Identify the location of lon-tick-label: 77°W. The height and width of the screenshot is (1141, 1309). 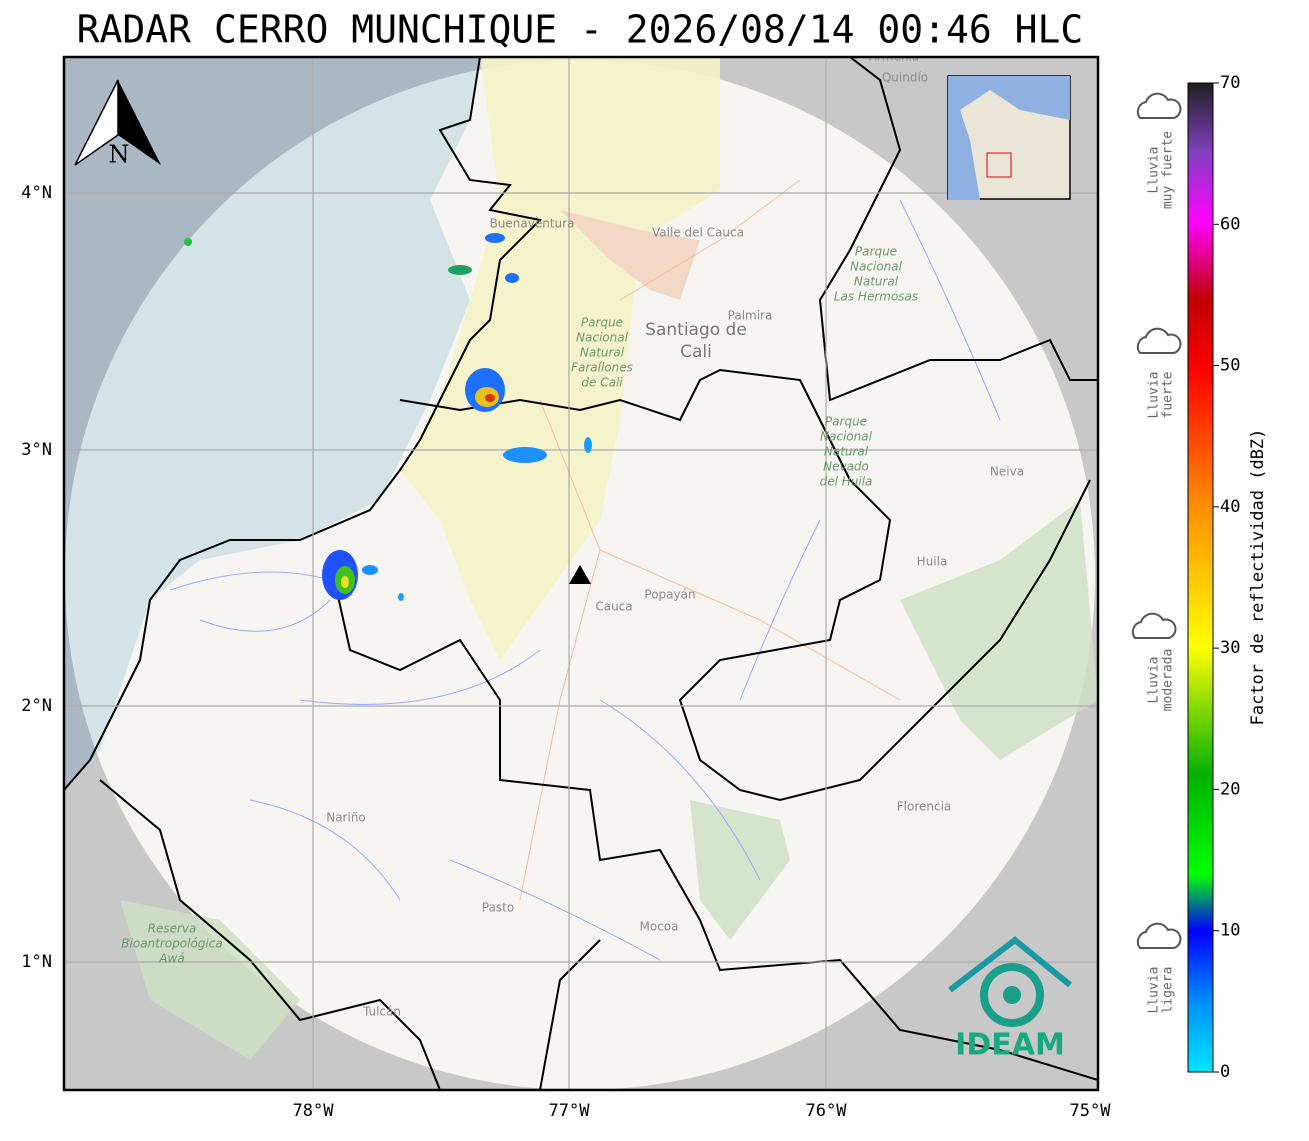
(570, 1111).